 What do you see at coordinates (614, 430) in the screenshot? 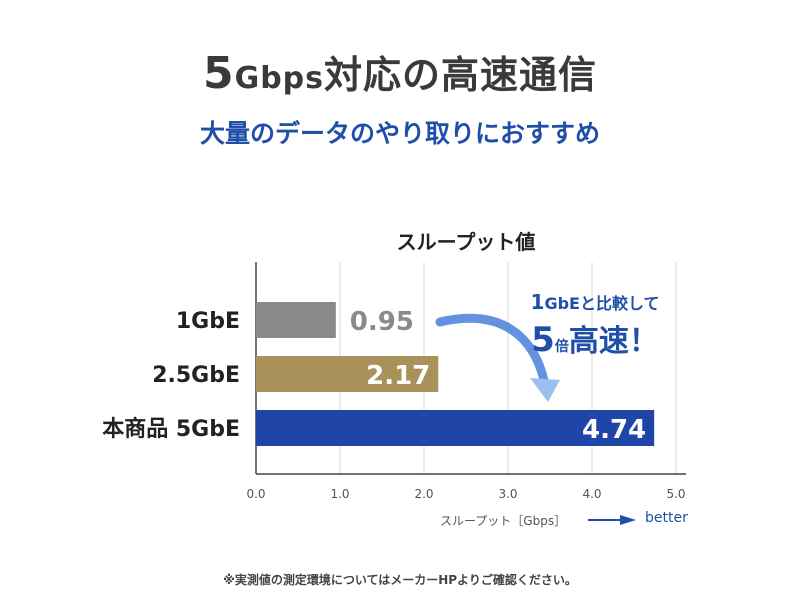
I see `value-label: 4.74` at bounding box center [614, 430].